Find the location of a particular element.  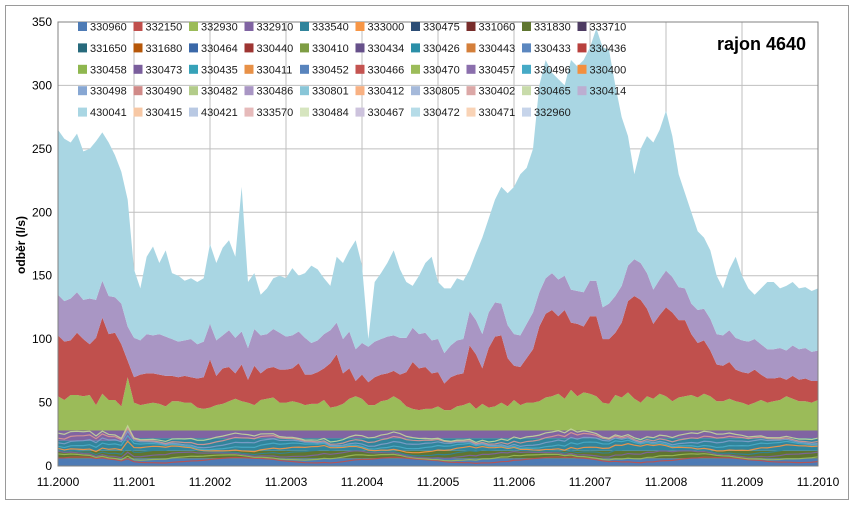

legend-label: 330472 is located at coordinates (441, 113).